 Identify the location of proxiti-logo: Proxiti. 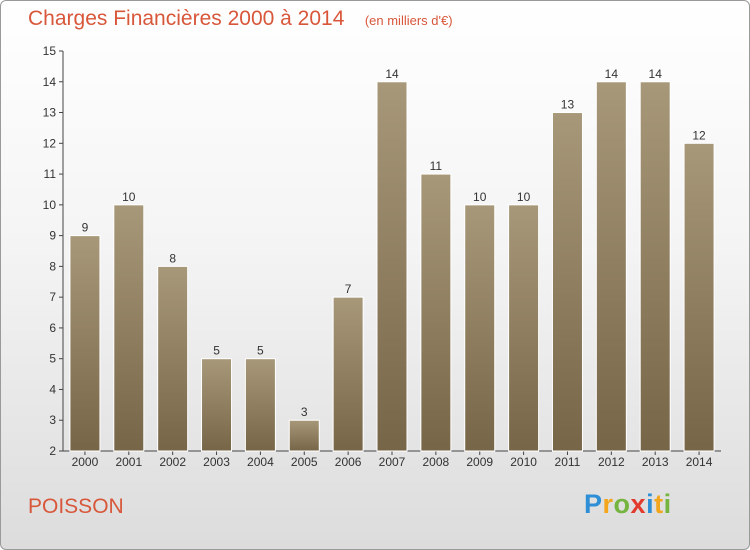
(628, 504).